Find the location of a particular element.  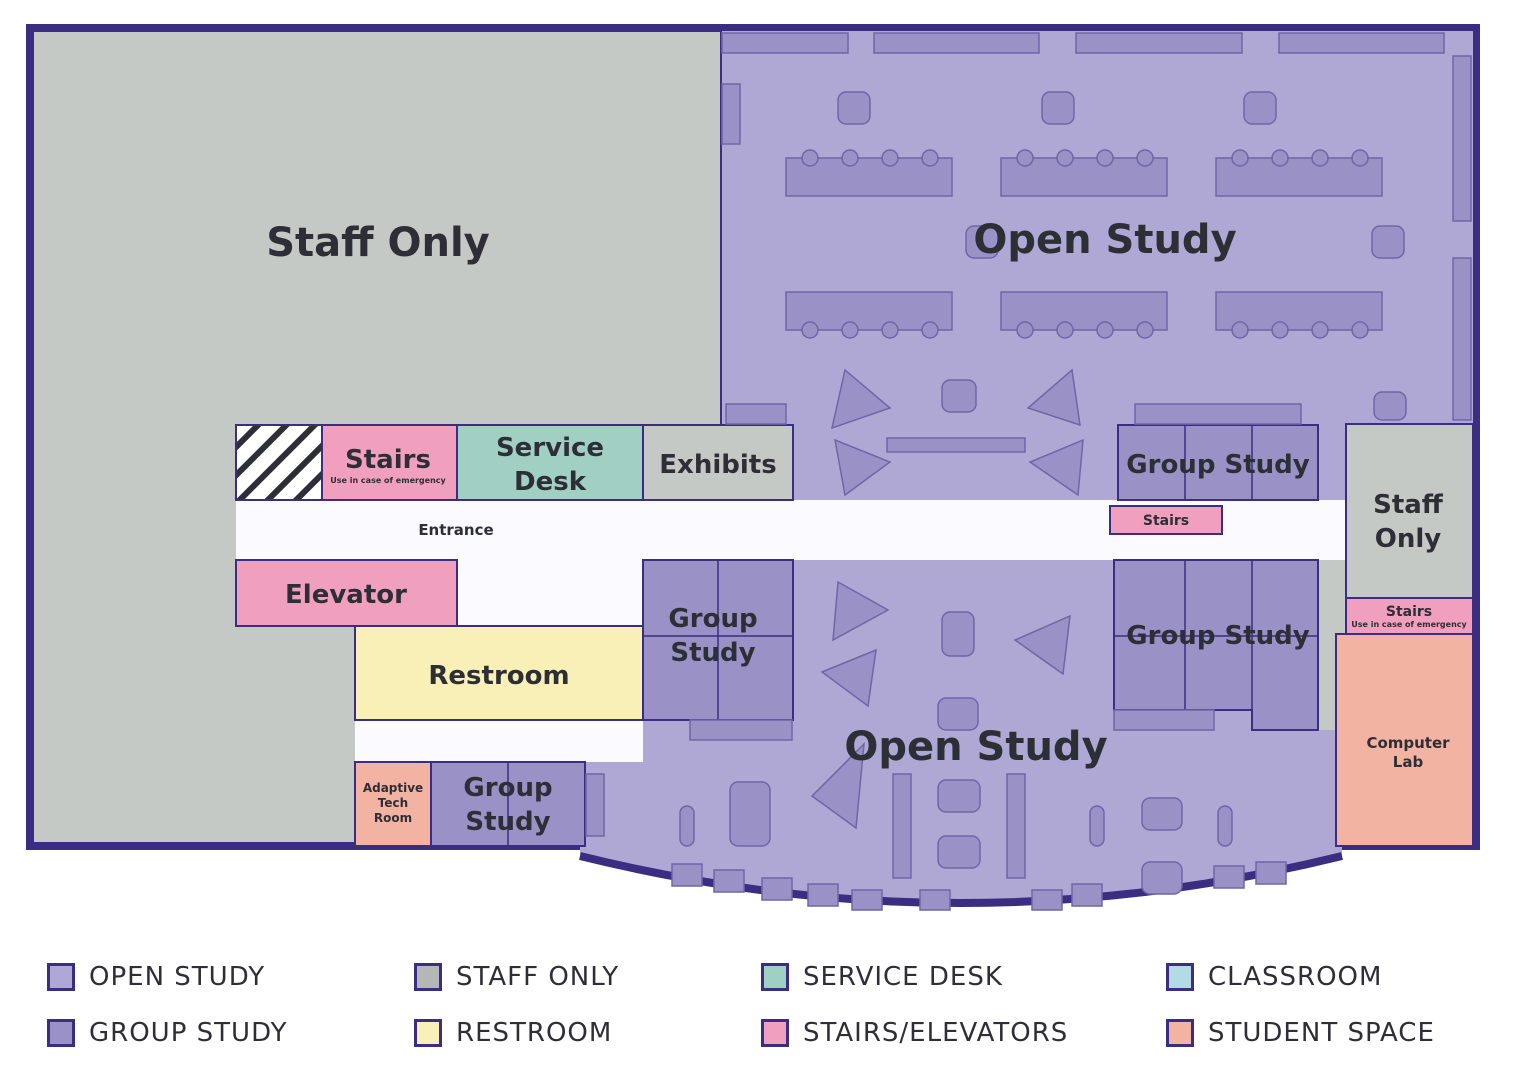

stairs-west-note: Use in case of emergency is located at coordinates (388, 480).